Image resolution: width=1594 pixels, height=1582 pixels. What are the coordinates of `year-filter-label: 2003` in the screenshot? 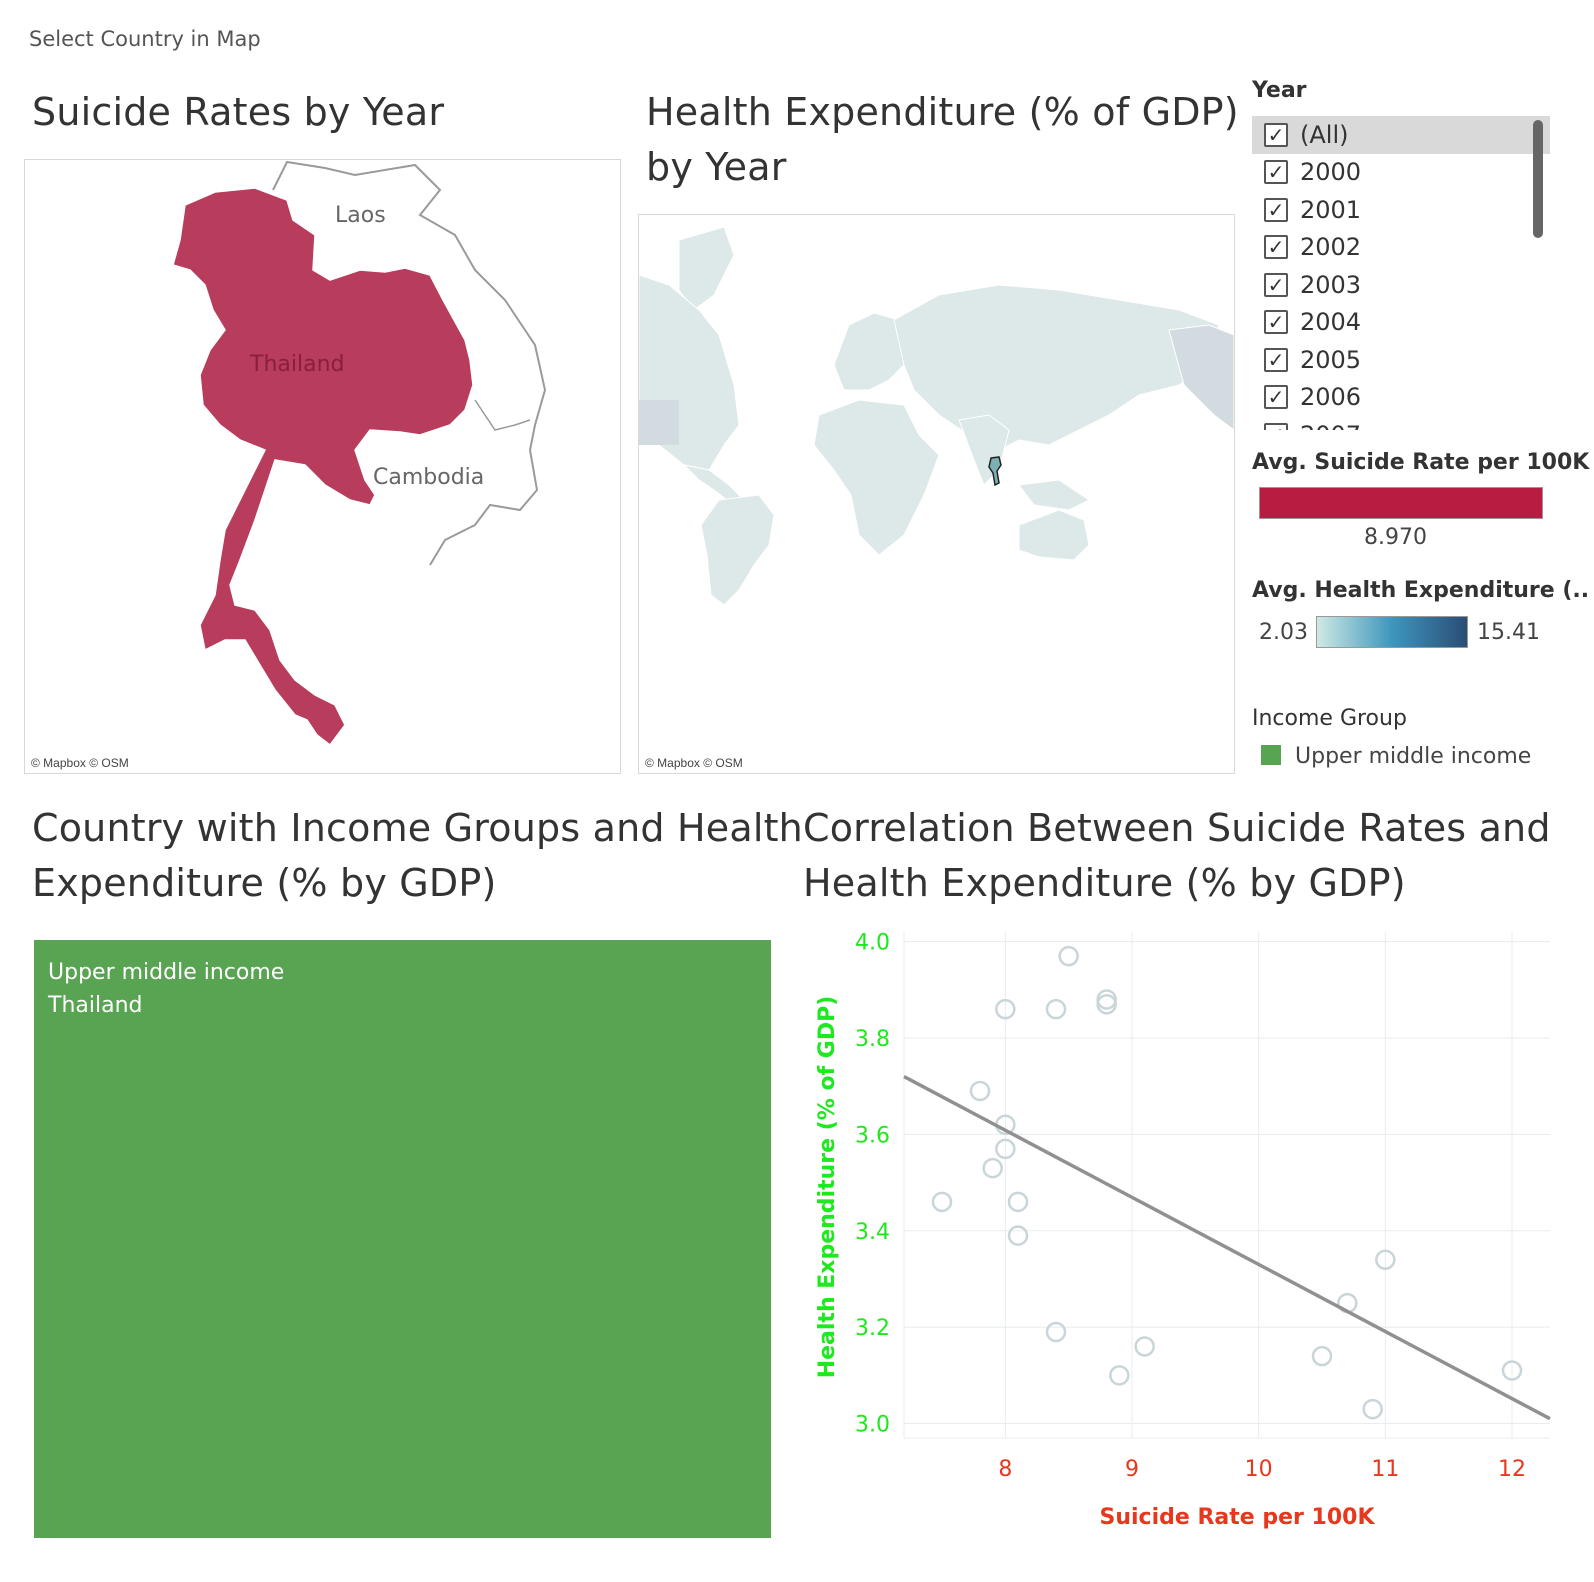 It's located at (1331, 284).